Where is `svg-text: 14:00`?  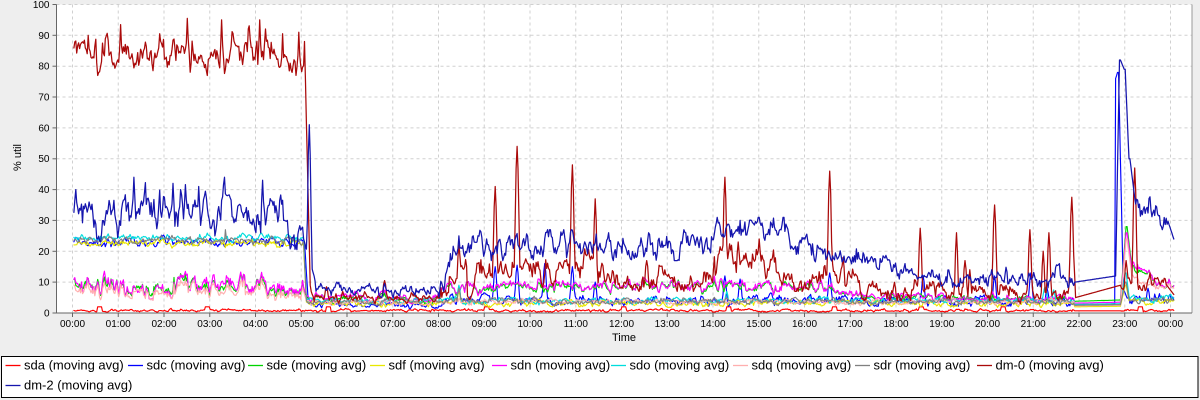
svg-text: 14:00 is located at coordinates (712, 324).